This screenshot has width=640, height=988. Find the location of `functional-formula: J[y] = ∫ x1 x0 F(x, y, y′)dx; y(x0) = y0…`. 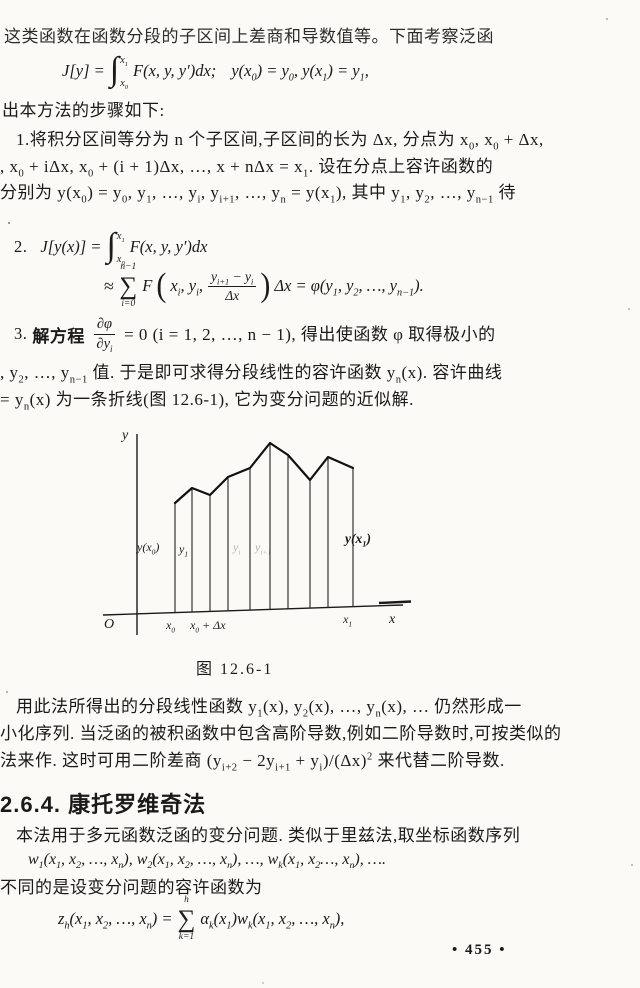

functional-formula: J[y] = ∫ x1 x0 F(x, y, y′)dx; y(x0) = y0… is located at coordinates (215, 71).